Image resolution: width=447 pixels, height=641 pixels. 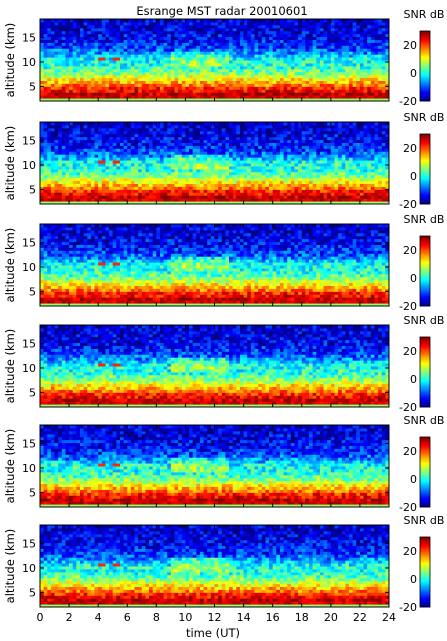 I want to click on colorbar-segment, so click(x=425, y=34).